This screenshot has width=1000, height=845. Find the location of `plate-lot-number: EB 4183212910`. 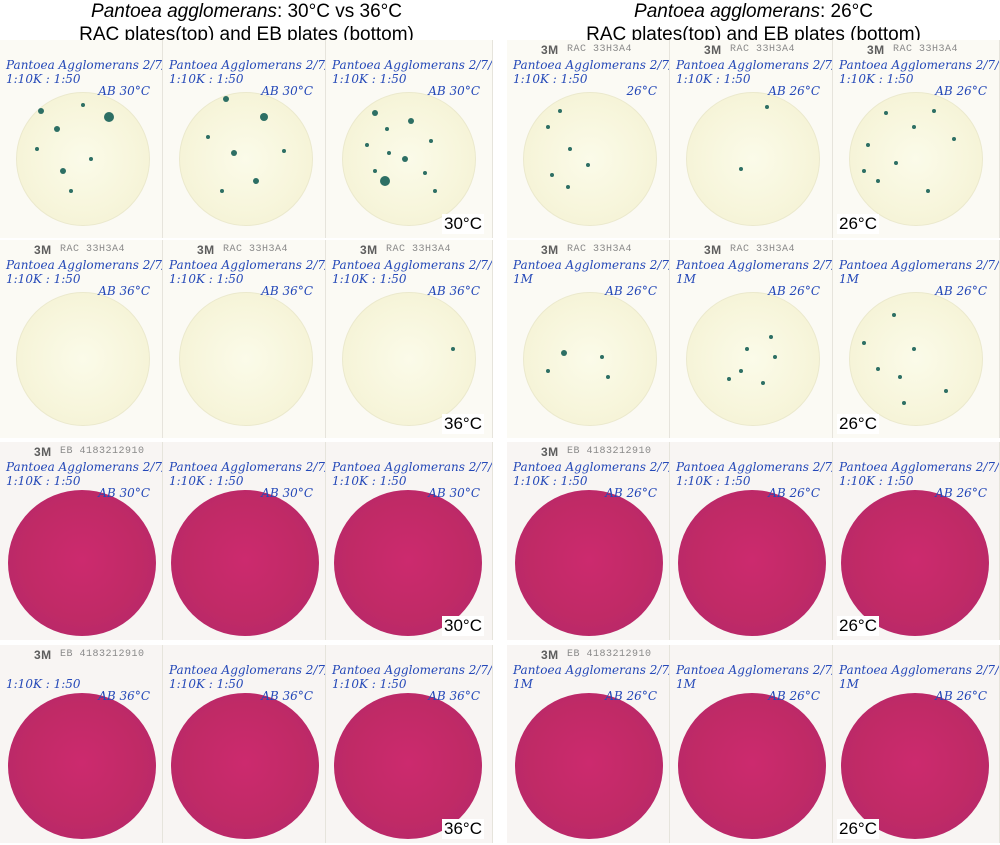

plate-lot-number: EB 4183212910 is located at coordinates (609, 451).